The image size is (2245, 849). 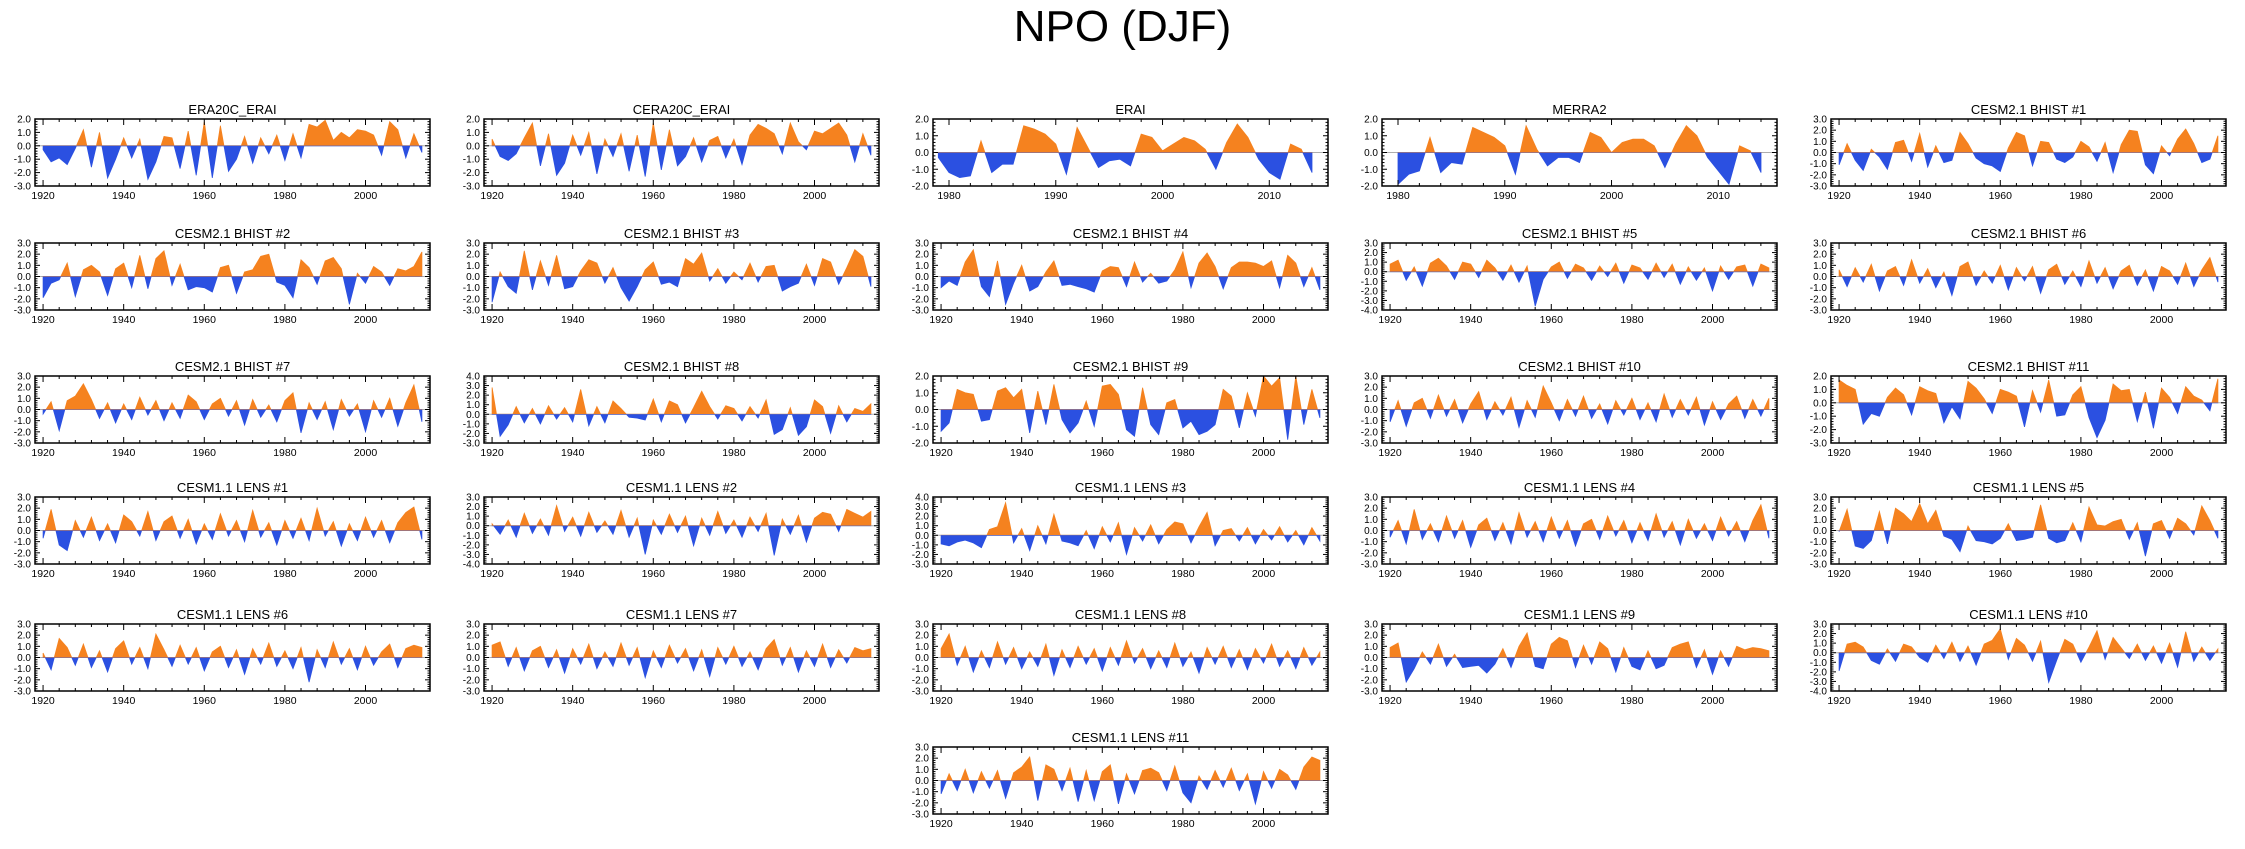 I want to click on panel-title: MERRA2, so click(x=1579, y=109).